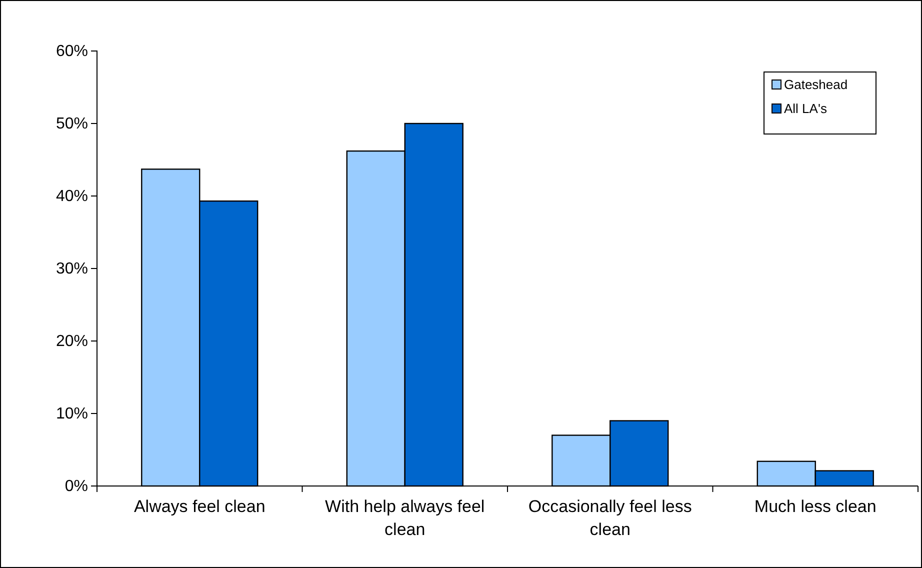 This screenshot has width=922, height=568. What do you see at coordinates (72, 414) in the screenshot?
I see `y-tick-label: 10%` at bounding box center [72, 414].